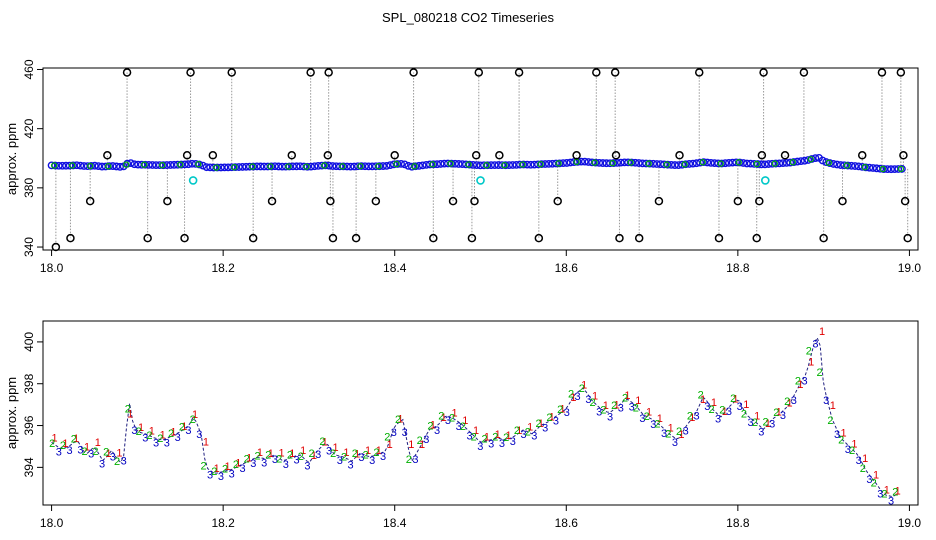 The height and width of the screenshot is (540, 936). I want to click on top-x-tick-label: 18.0, so click(52, 268).